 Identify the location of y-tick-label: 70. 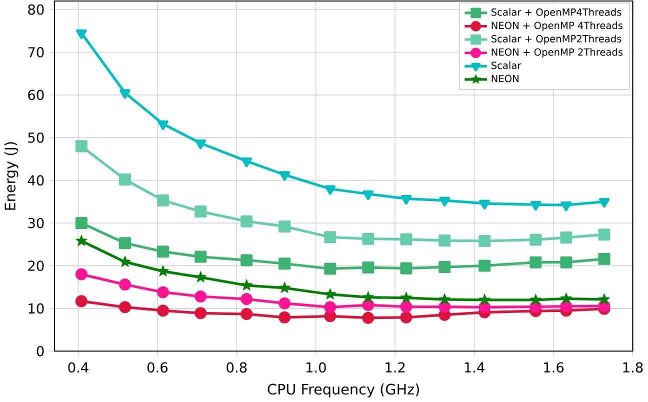
(36, 52).